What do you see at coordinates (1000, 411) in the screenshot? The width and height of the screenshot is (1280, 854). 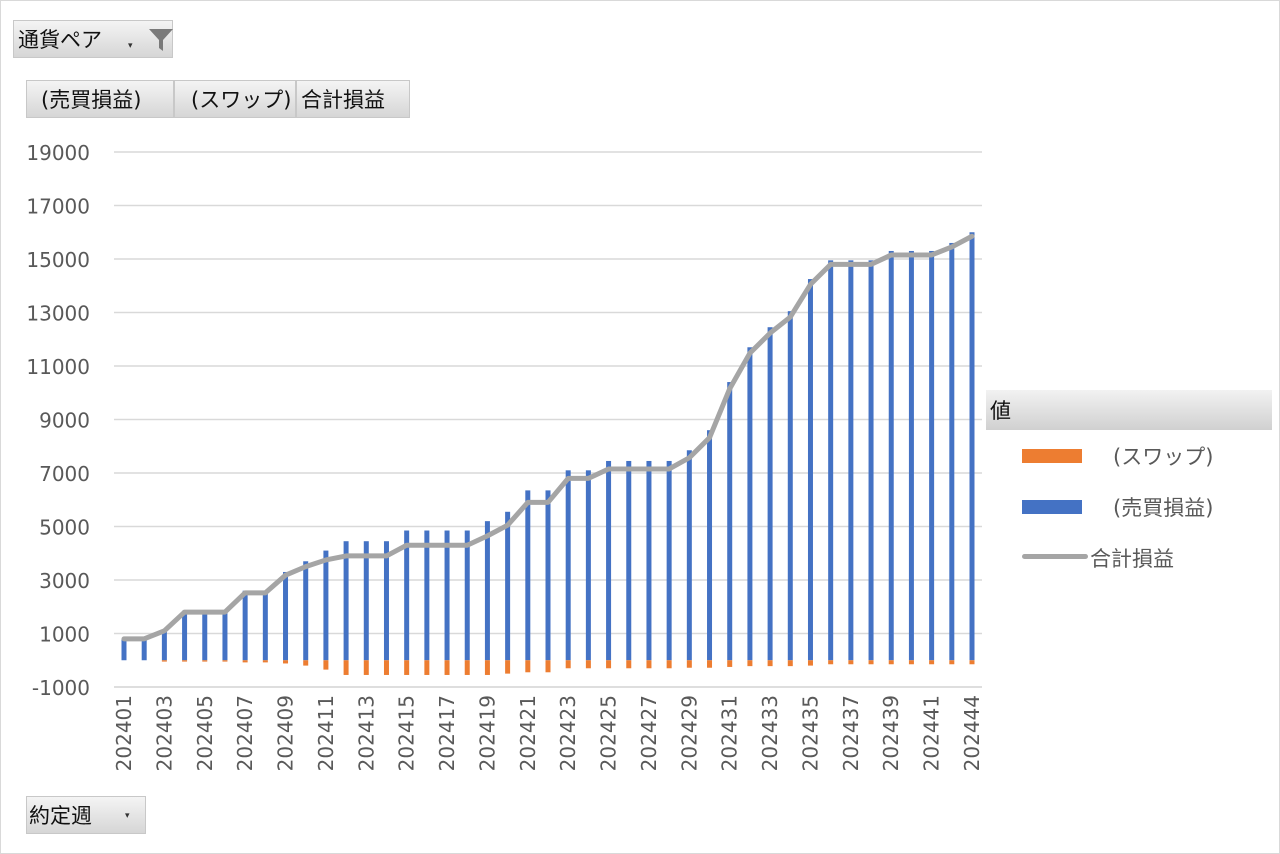 I see `legend-header-label: 値` at bounding box center [1000, 411].